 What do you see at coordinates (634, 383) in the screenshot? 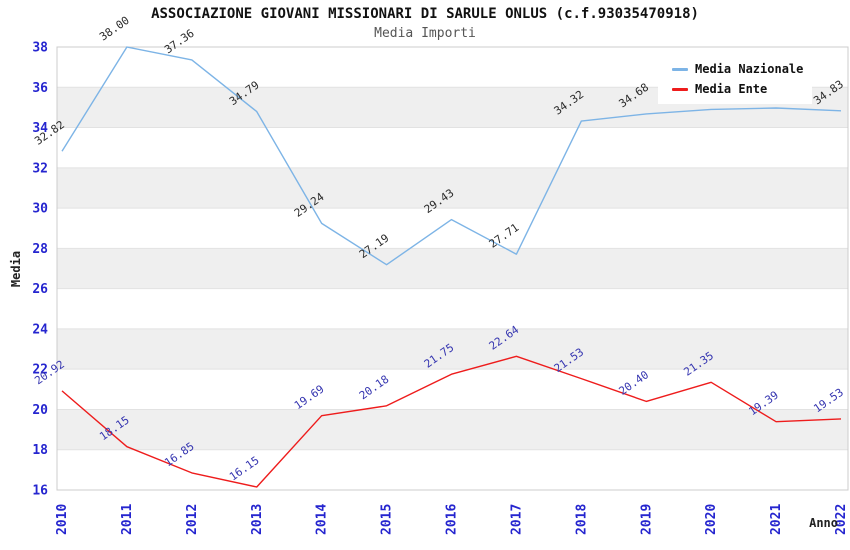
I see `data-point-label: 20.40` at bounding box center [634, 383].